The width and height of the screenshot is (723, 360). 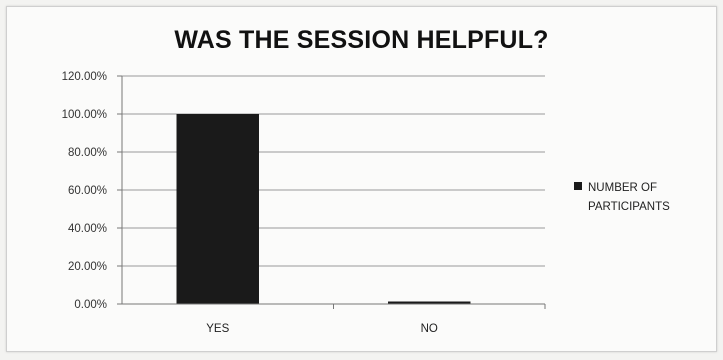 What do you see at coordinates (622, 188) in the screenshot?
I see `legend-label: NUMBER OF` at bounding box center [622, 188].